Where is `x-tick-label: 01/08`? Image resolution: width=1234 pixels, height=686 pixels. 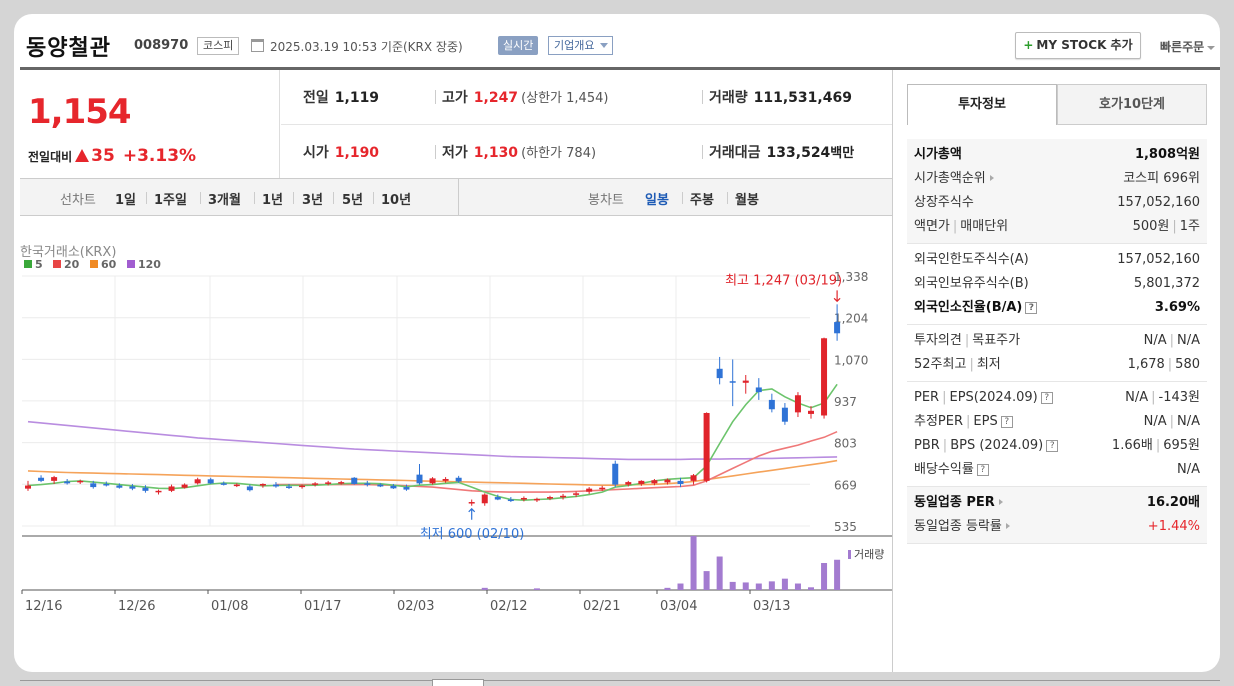
x-tick-label: 01/08 is located at coordinates (229, 606).